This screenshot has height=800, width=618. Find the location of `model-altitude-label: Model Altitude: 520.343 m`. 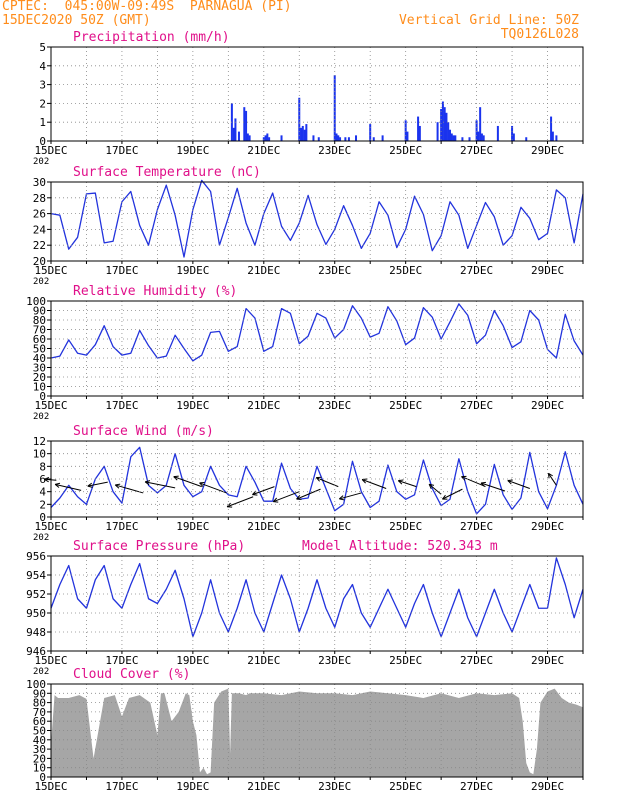

model-altitude-label: Model Altitude: 520.343 m is located at coordinates (400, 546).